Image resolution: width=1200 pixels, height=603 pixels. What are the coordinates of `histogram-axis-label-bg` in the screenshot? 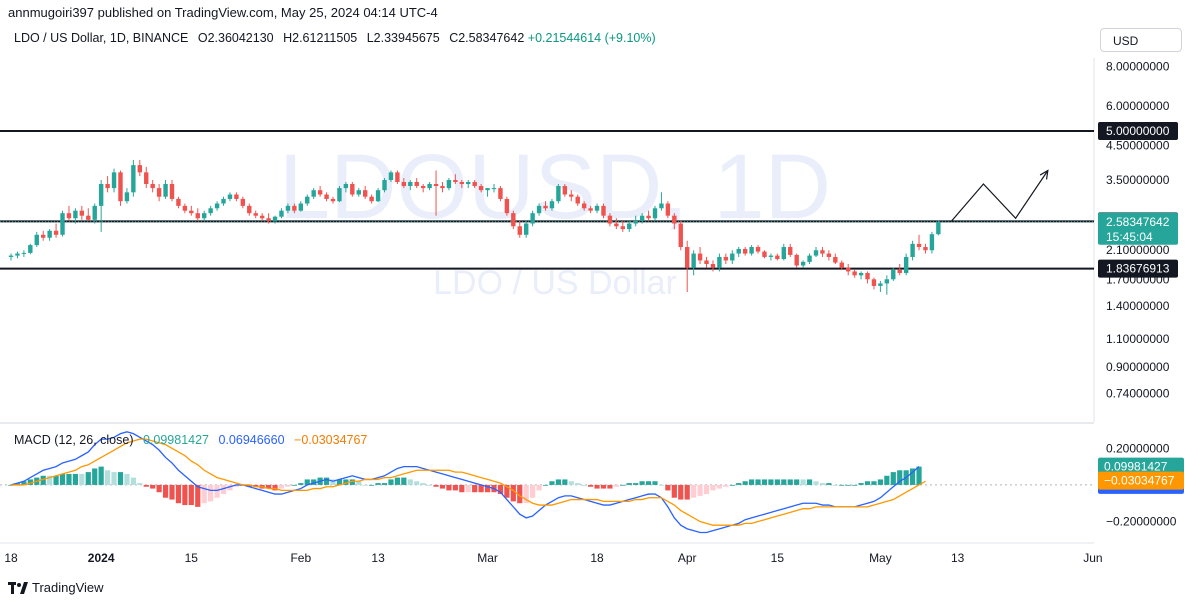 It's located at (1141, 480).